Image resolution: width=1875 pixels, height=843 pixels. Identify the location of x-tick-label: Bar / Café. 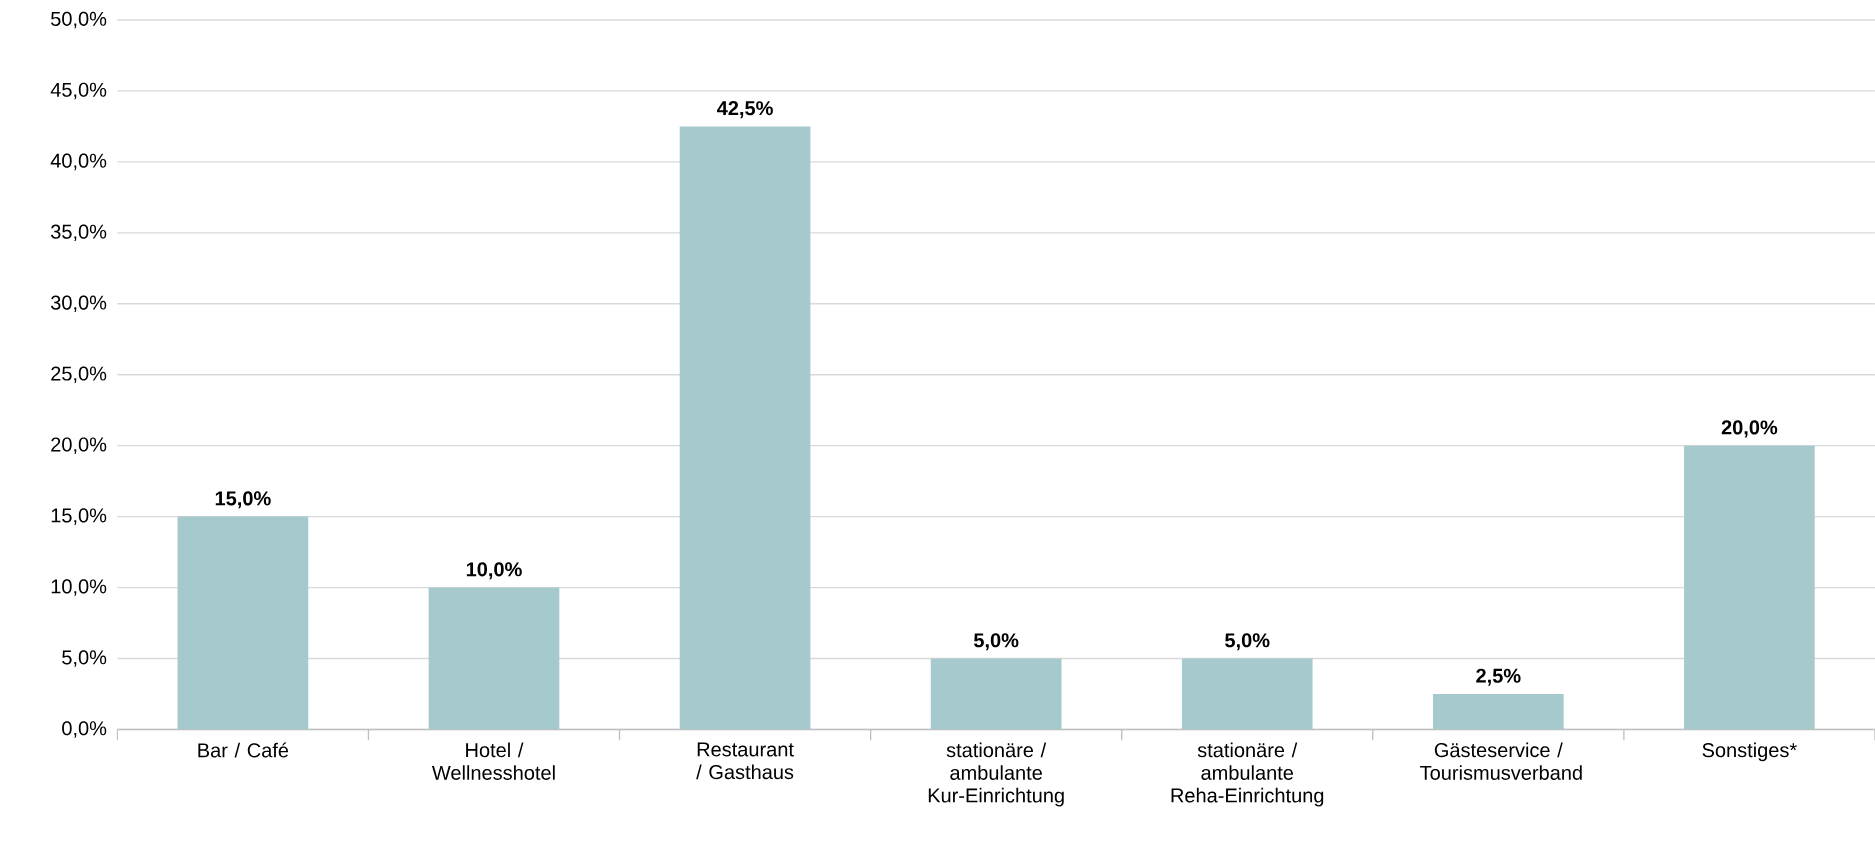
(243, 750).